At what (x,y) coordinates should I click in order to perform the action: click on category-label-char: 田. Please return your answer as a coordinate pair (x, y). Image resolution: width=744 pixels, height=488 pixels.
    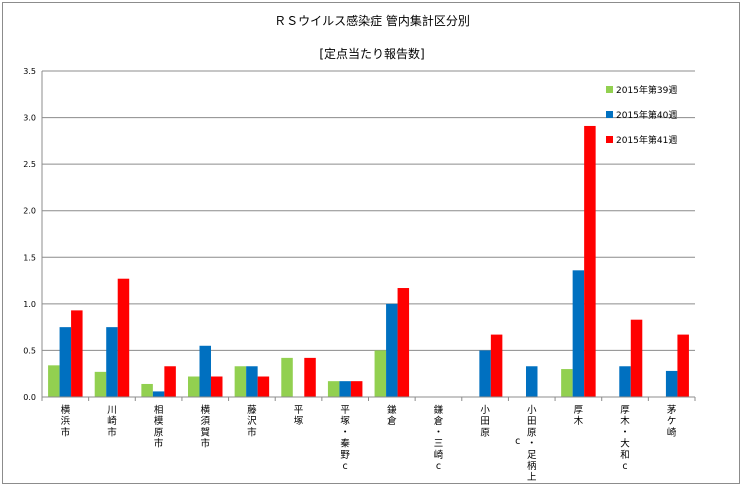
    Looking at the image, I should click on (532, 421).